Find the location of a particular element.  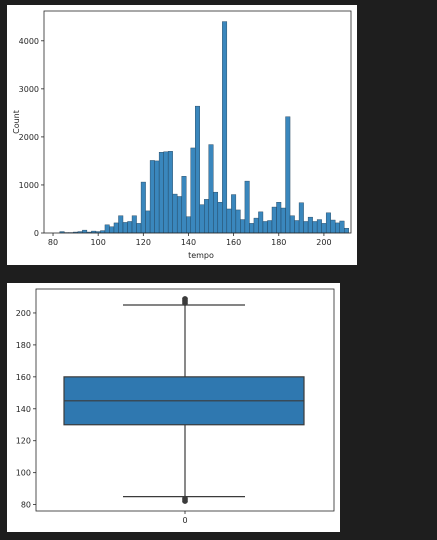

boxplot-y-tick-label: 100 is located at coordinates (23, 473).